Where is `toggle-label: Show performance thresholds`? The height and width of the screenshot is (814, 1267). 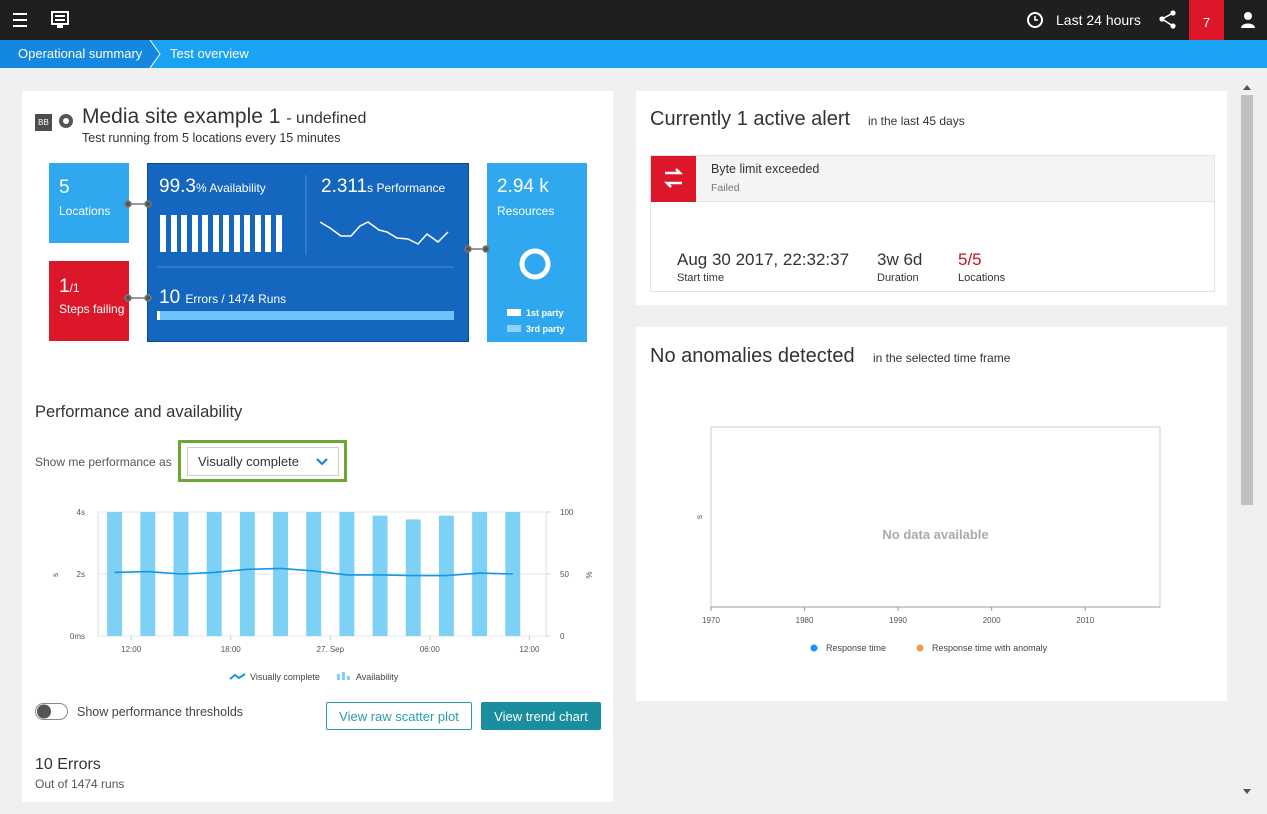 toggle-label: Show performance thresholds is located at coordinates (160, 712).